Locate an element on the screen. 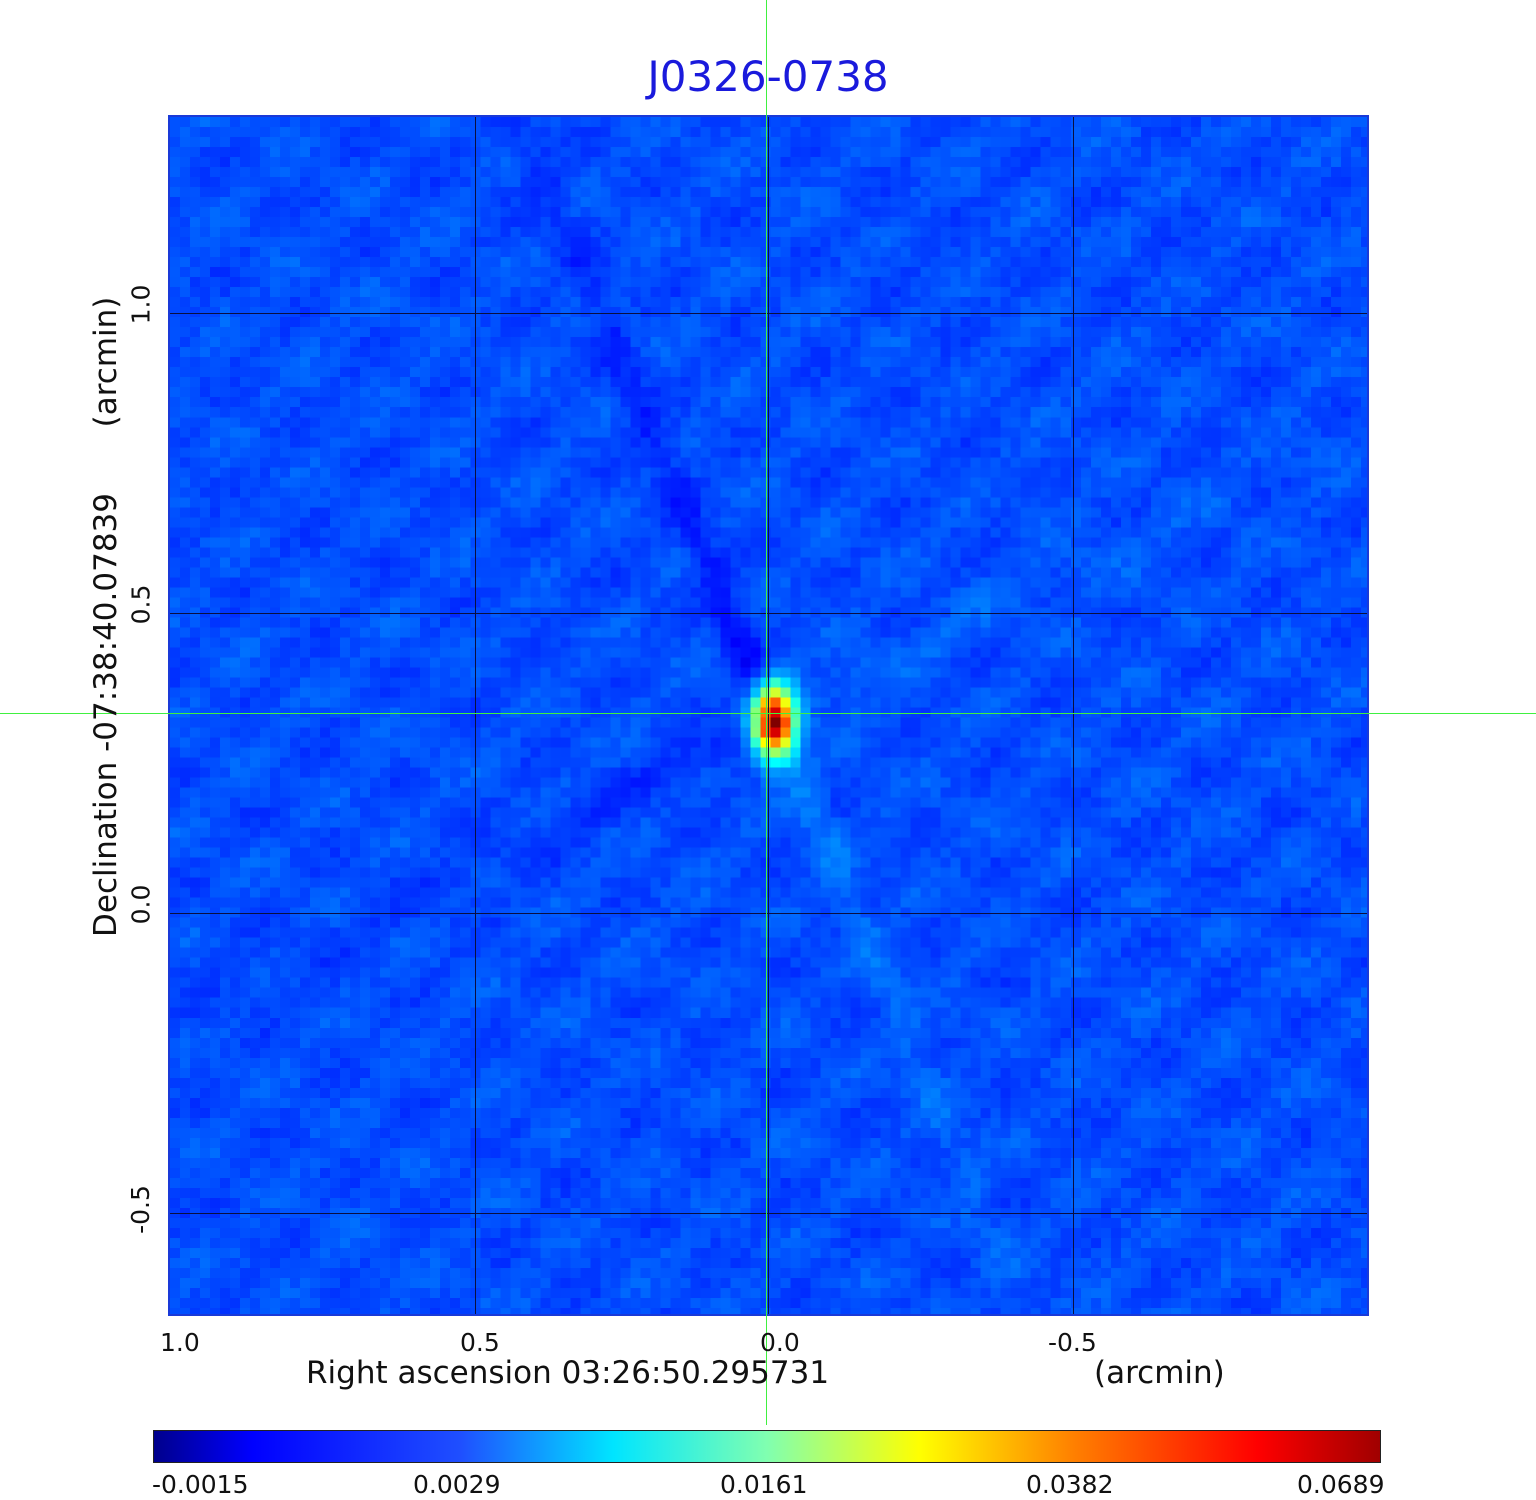 Image resolution: width=1536 pixels, height=1500 pixels. y-tick-label: 1.0 is located at coordinates (141, 304).